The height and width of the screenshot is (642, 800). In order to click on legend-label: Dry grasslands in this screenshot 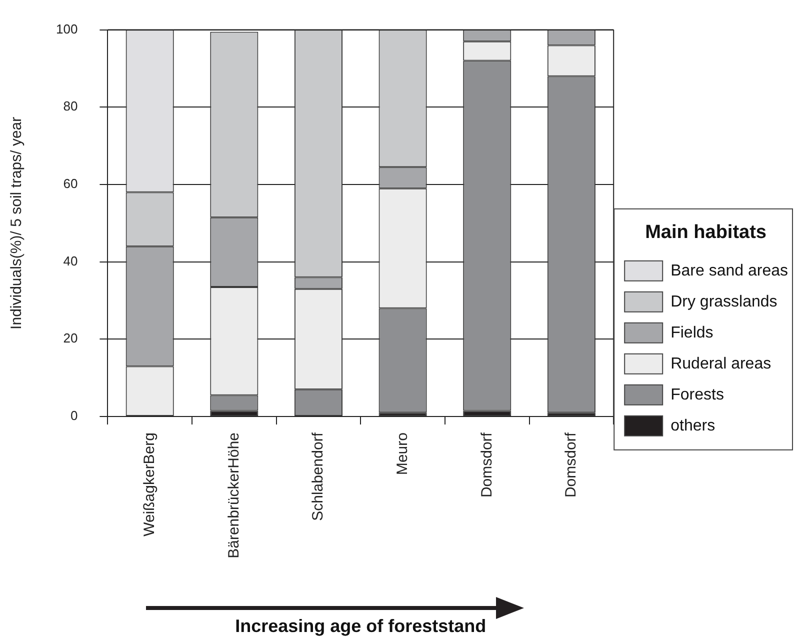, I will do `click(724, 301)`.